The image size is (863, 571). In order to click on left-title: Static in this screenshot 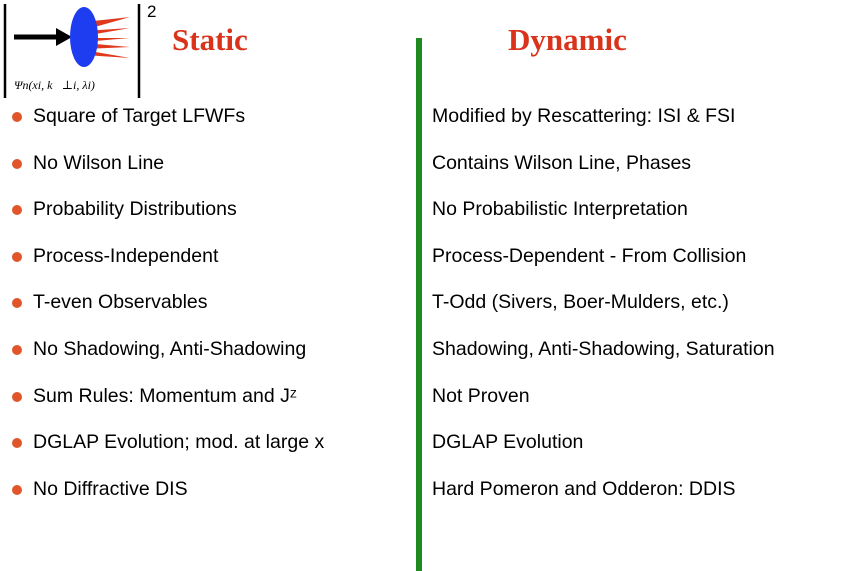, I will do `click(210, 39)`.